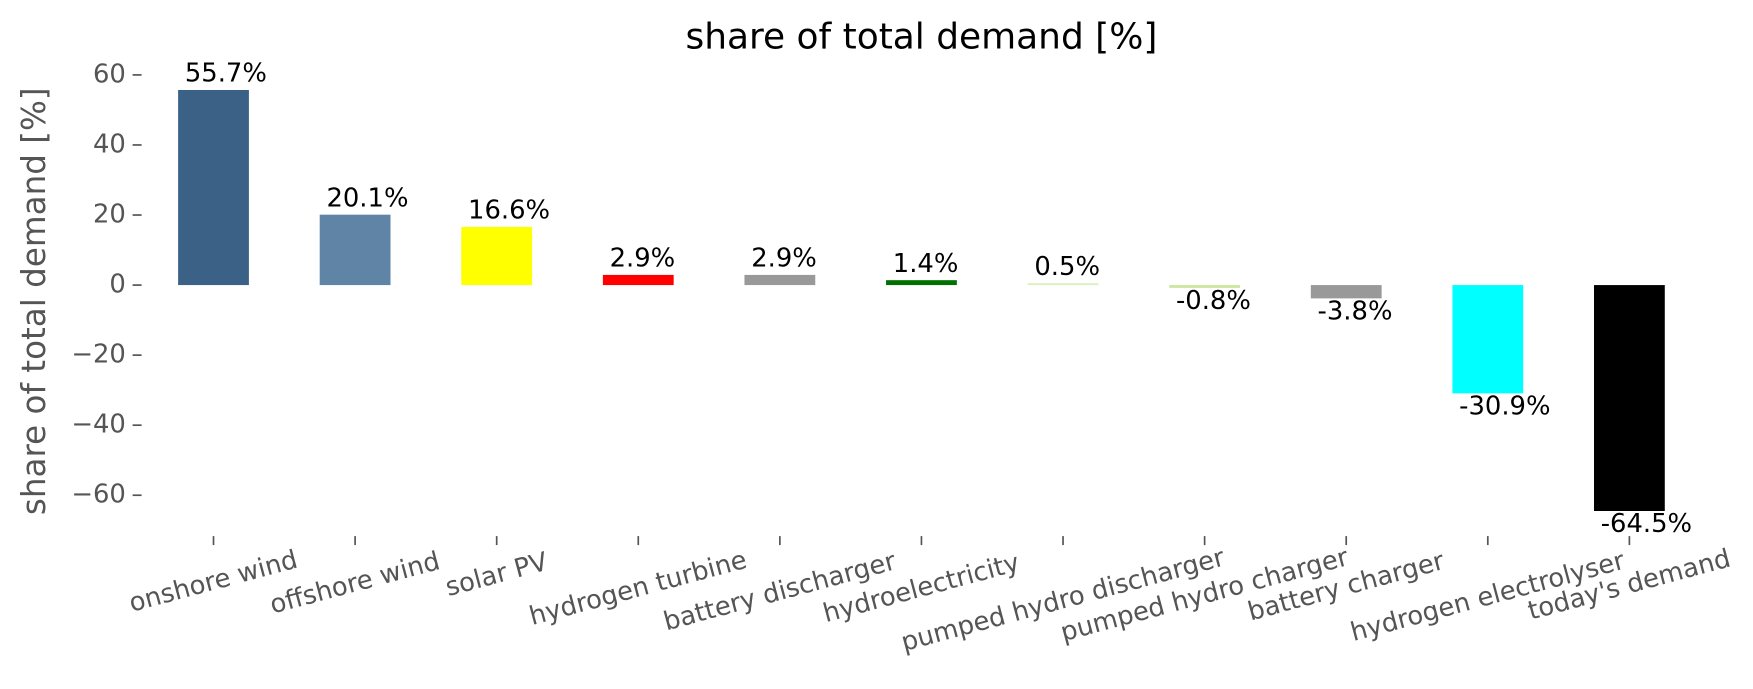 The image size is (1753, 689). What do you see at coordinates (922, 36) in the screenshot?
I see `chart-title: share of total demand [%]` at bounding box center [922, 36].